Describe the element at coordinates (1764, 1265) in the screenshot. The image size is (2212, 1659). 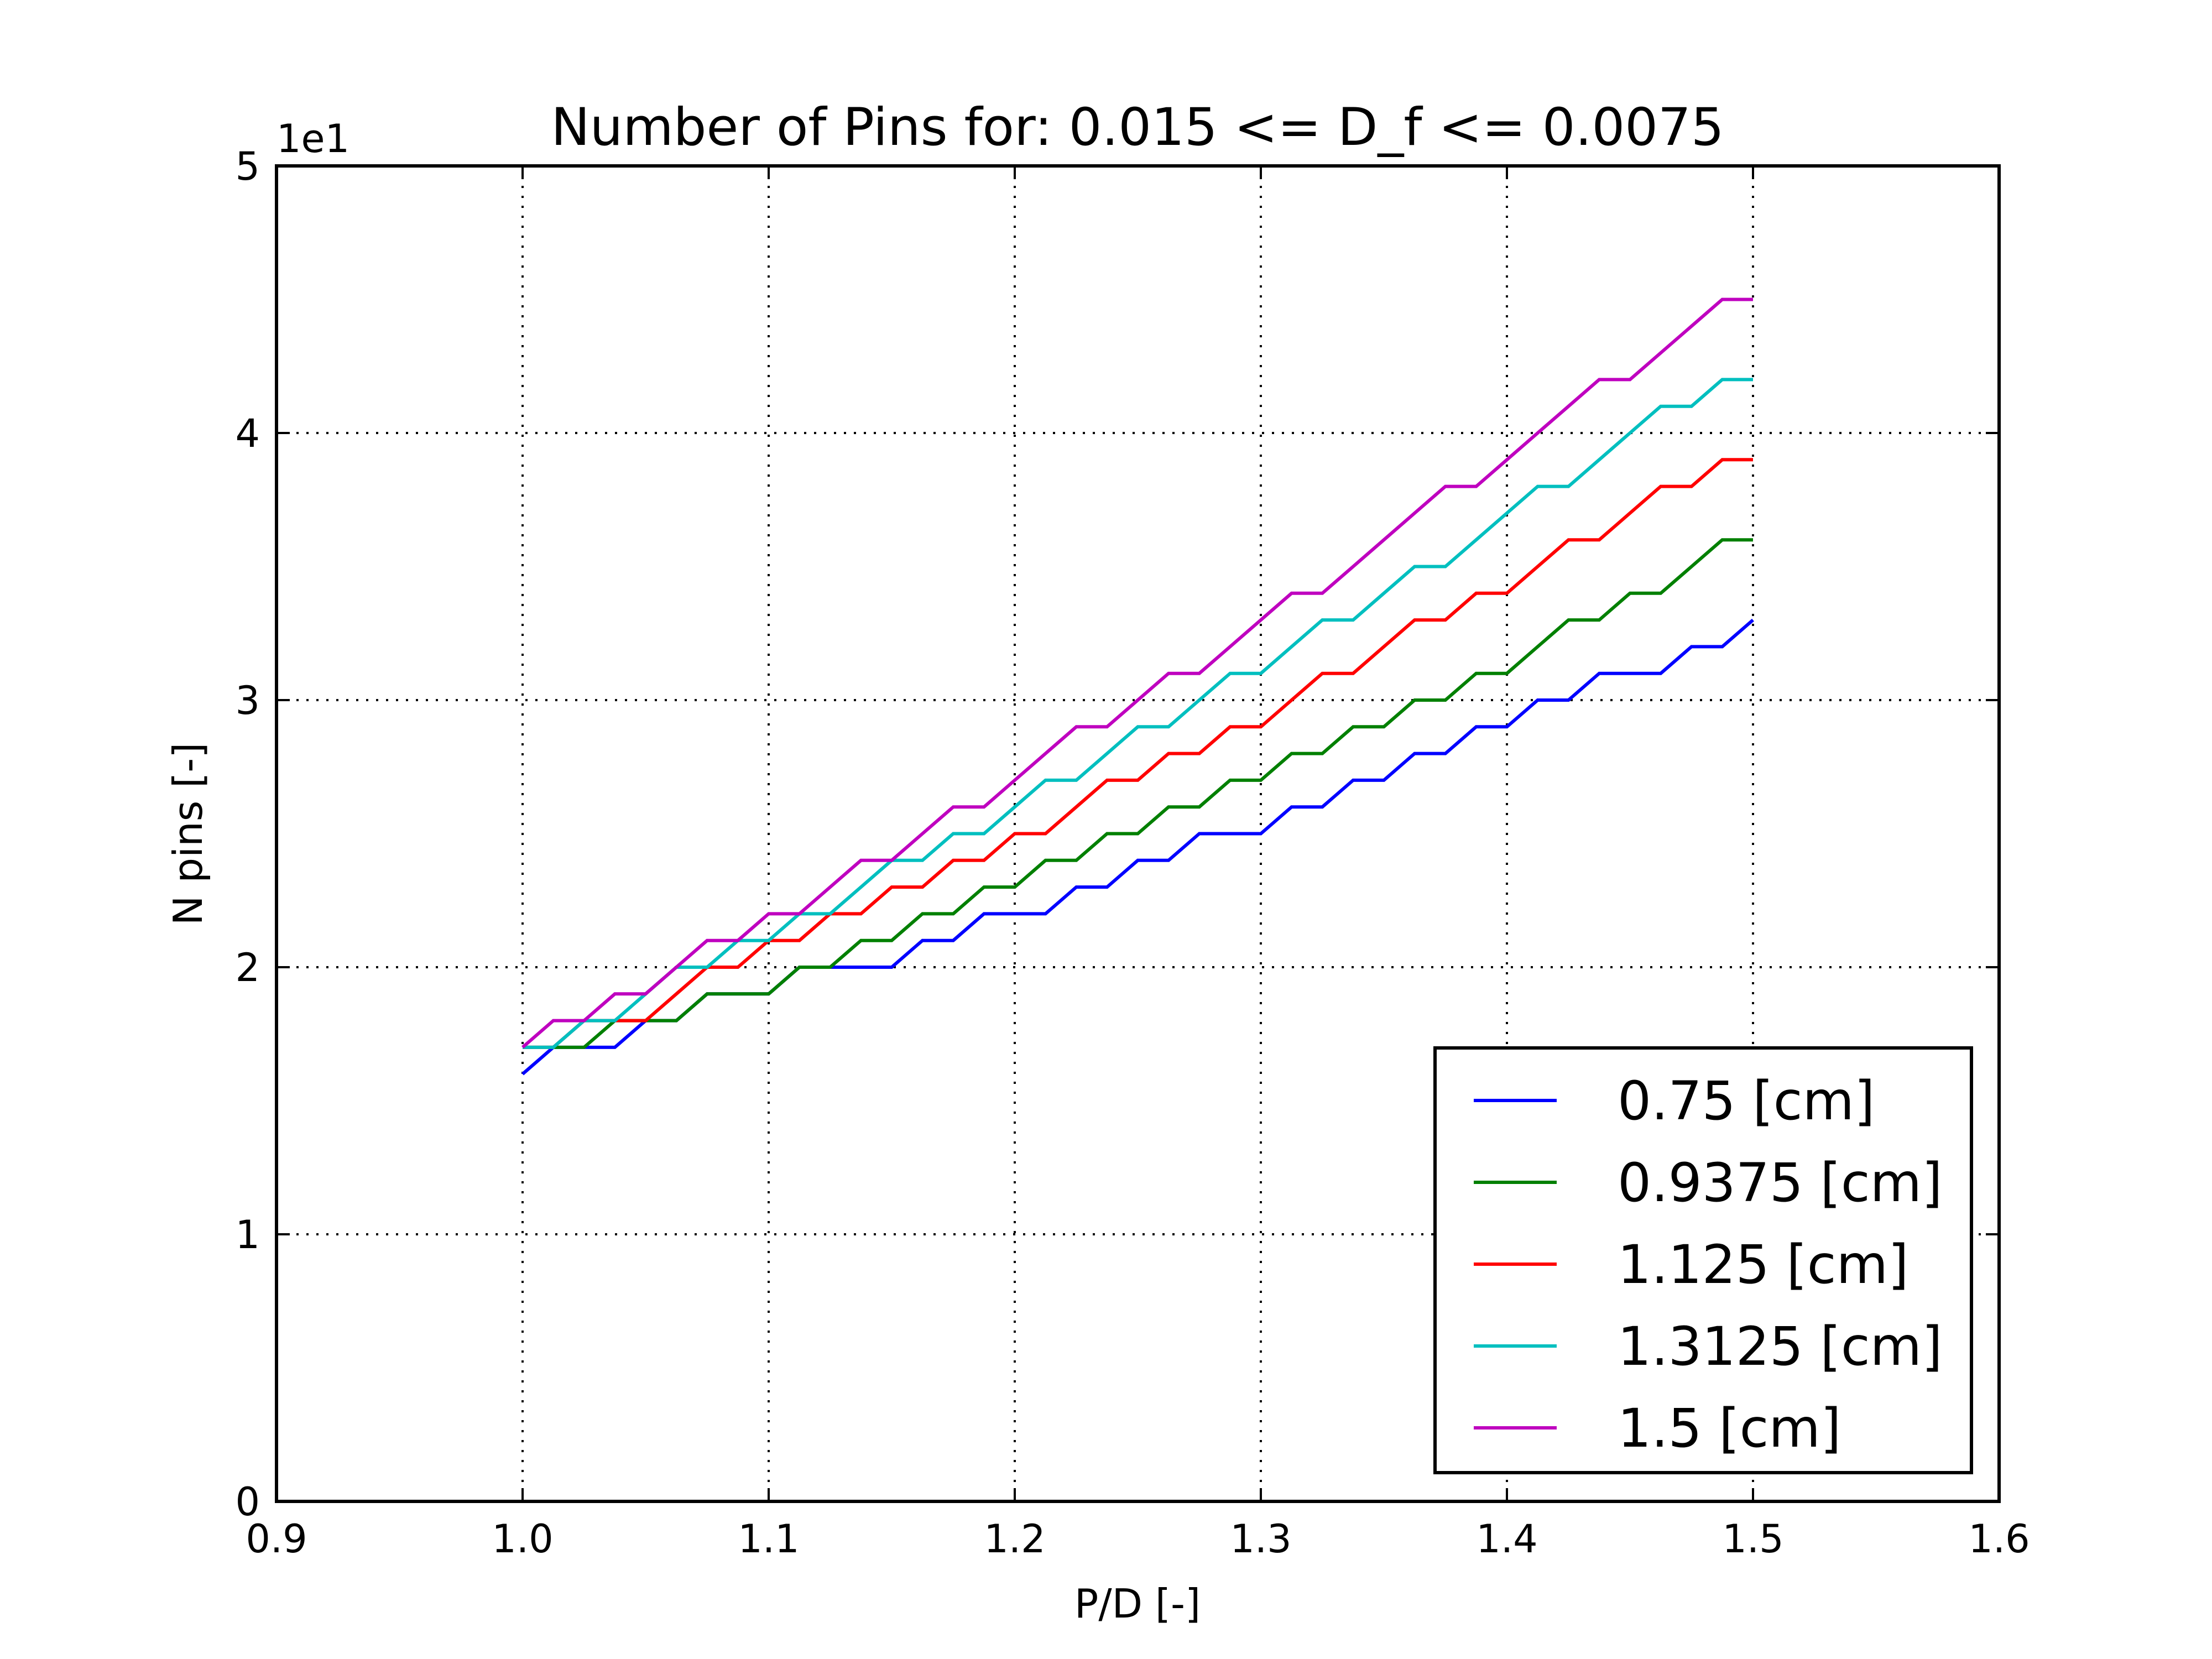
I see `legend-label-3: 1.125 [cm]` at that location.